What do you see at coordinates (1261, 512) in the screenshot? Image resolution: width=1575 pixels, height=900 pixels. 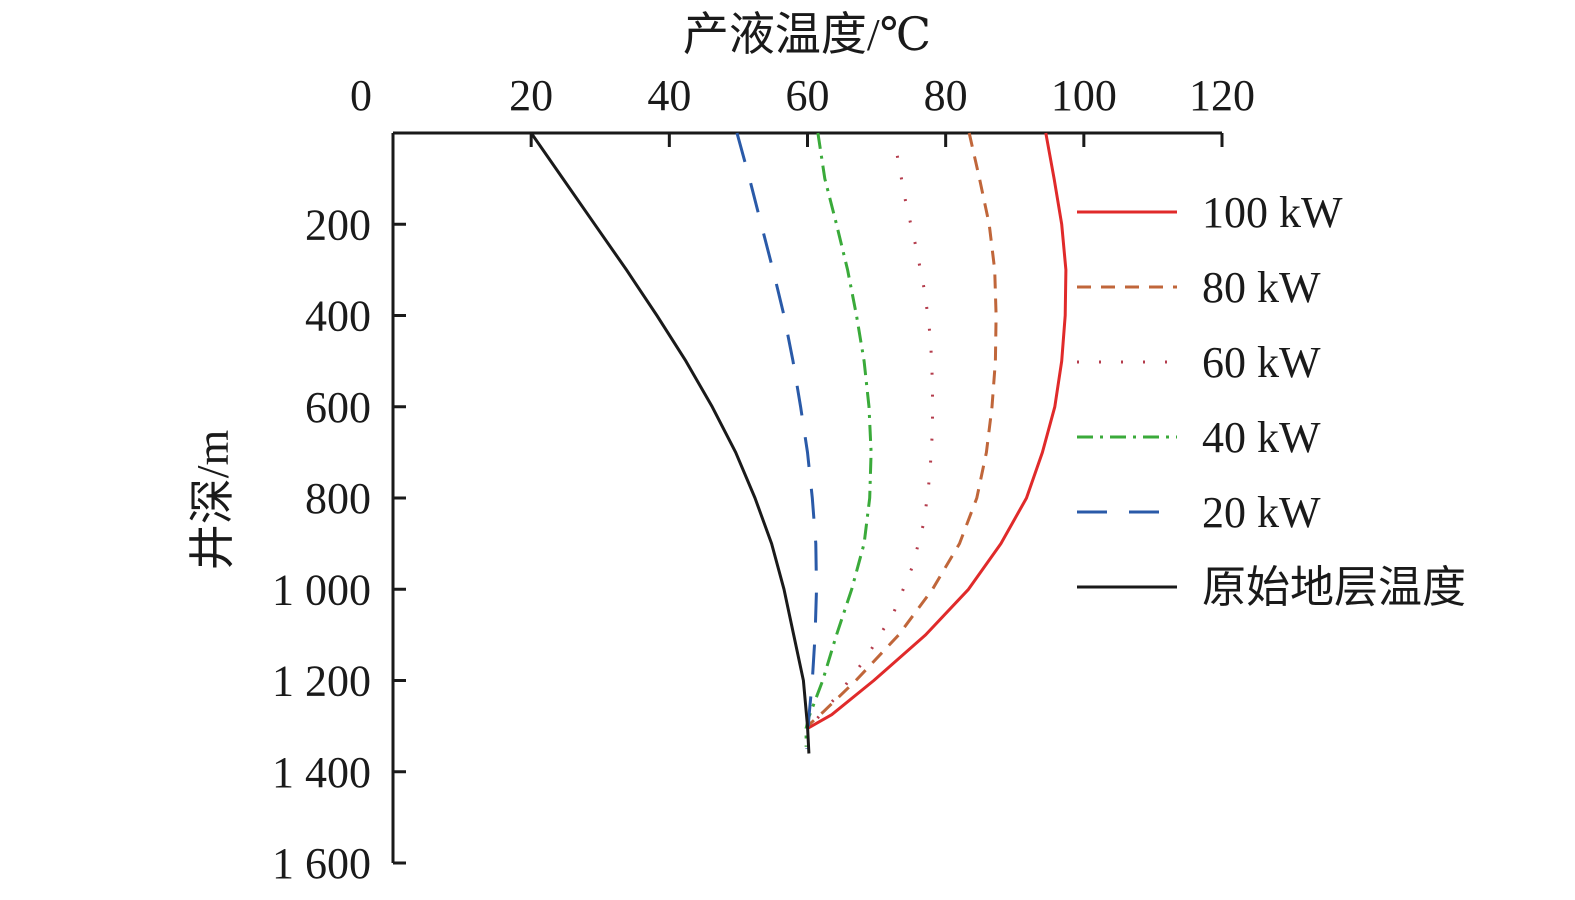 I see `legend-label: 20 kW` at bounding box center [1261, 512].